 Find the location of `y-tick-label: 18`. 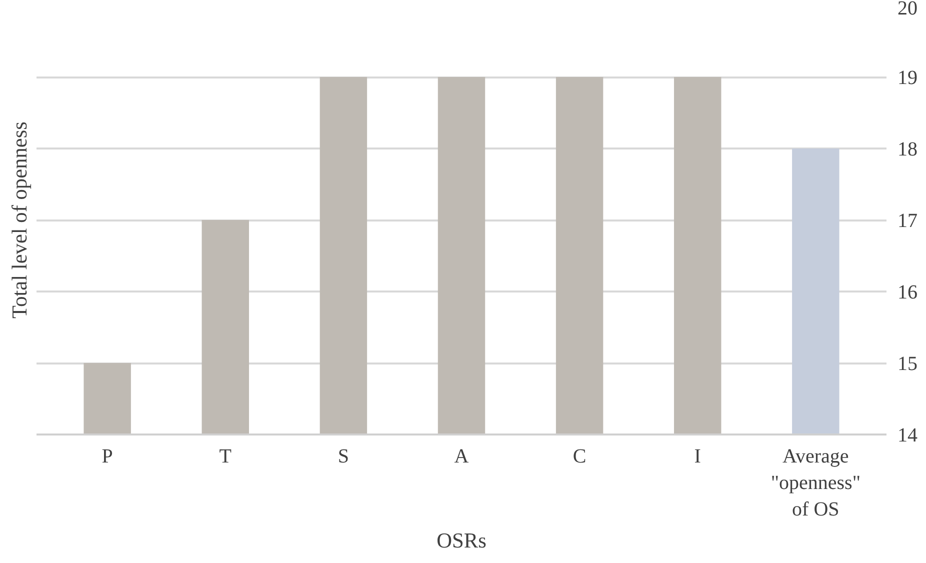

y-tick-label: 18 is located at coordinates (908, 149).